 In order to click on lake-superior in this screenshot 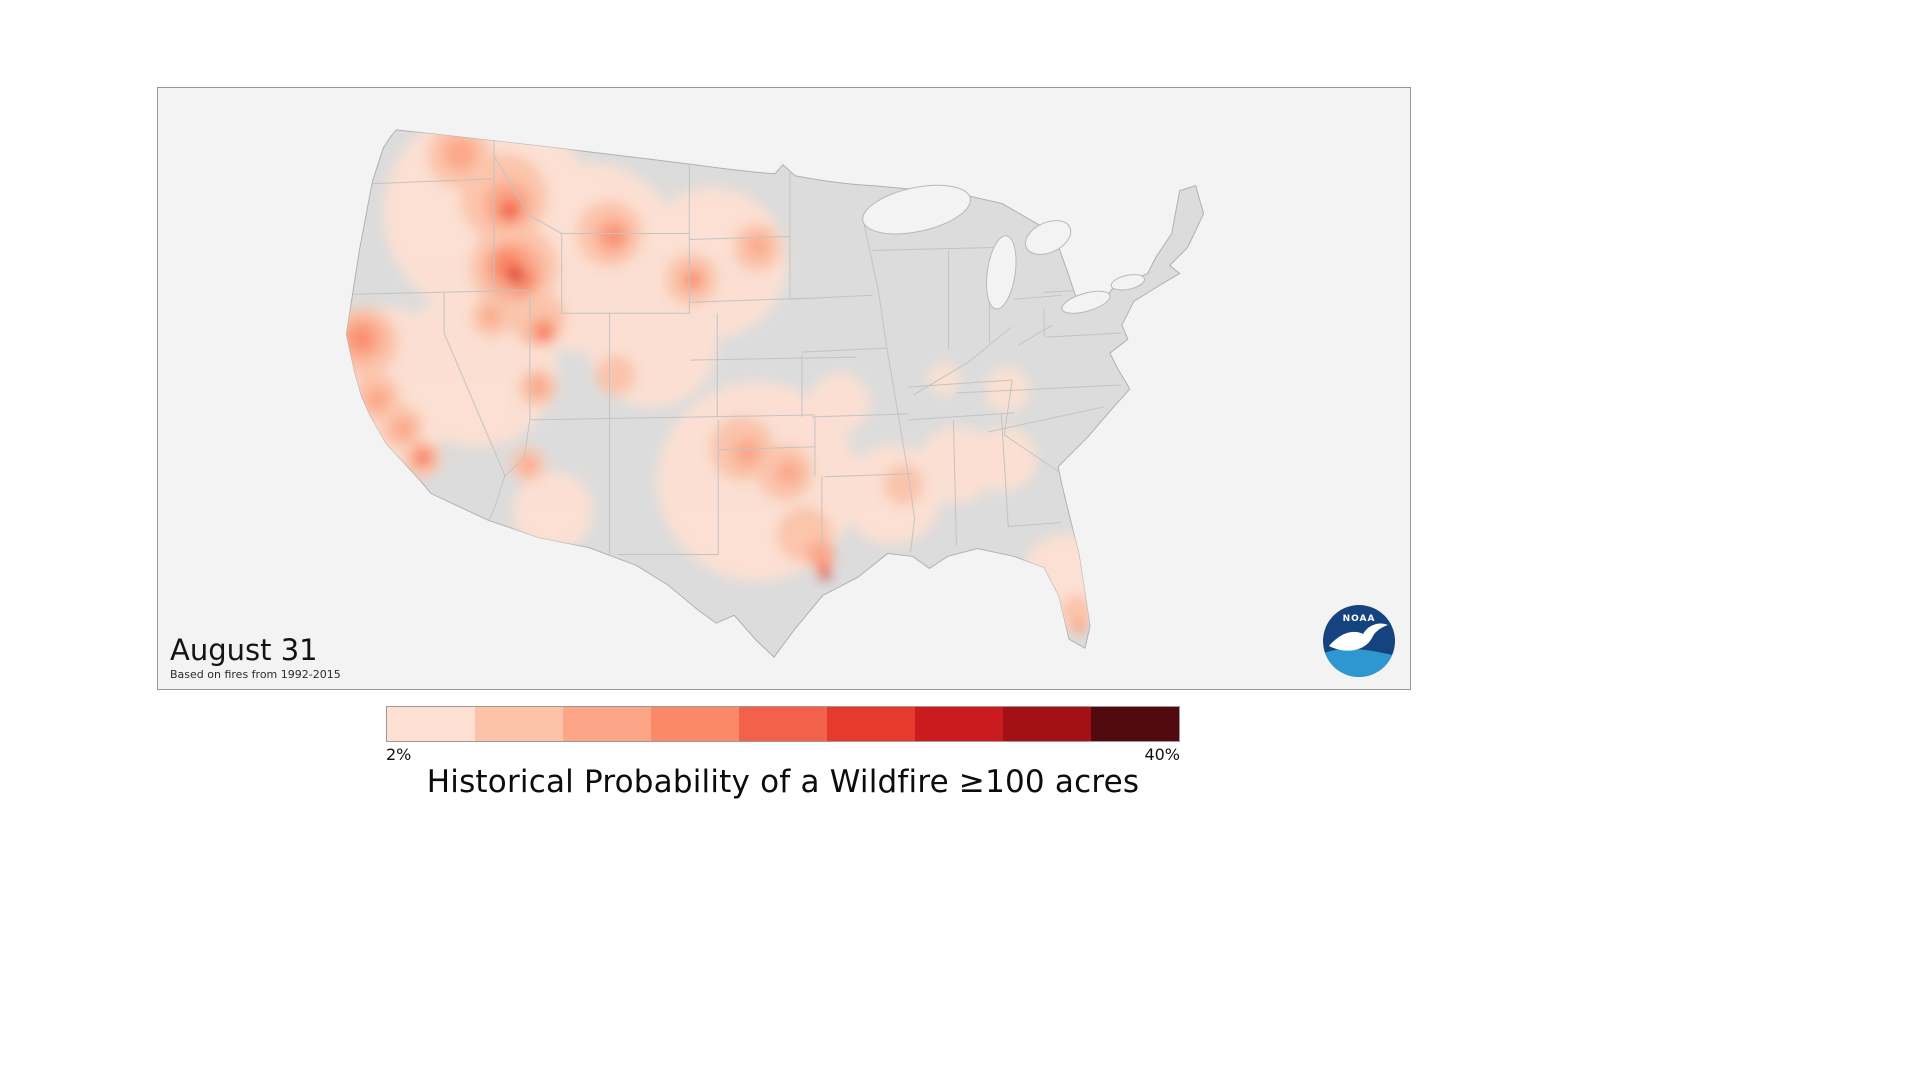, I will do `click(916, 209)`.